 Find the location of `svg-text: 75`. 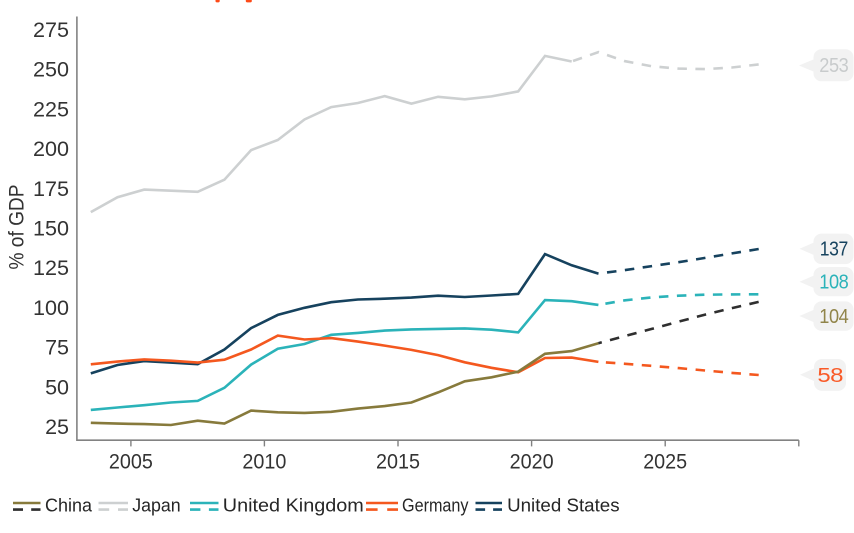

svg-text: 75 is located at coordinates (57, 348).